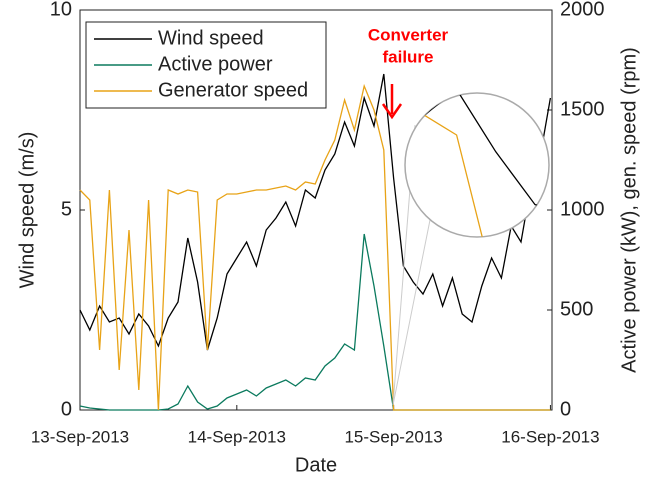  Describe the element at coordinates (392, 111) in the screenshot. I see `annotation-arrowhead` at that location.